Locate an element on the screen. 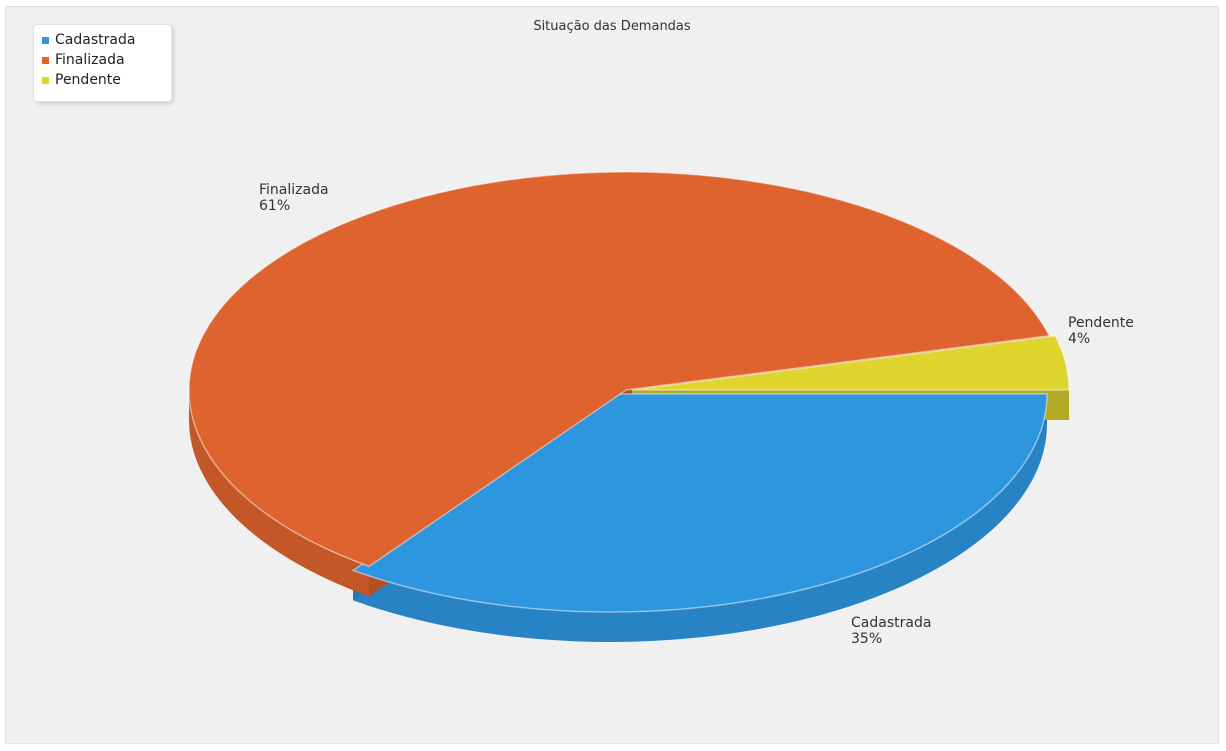  legend-label-pendente: Pendente is located at coordinates (88, 80).